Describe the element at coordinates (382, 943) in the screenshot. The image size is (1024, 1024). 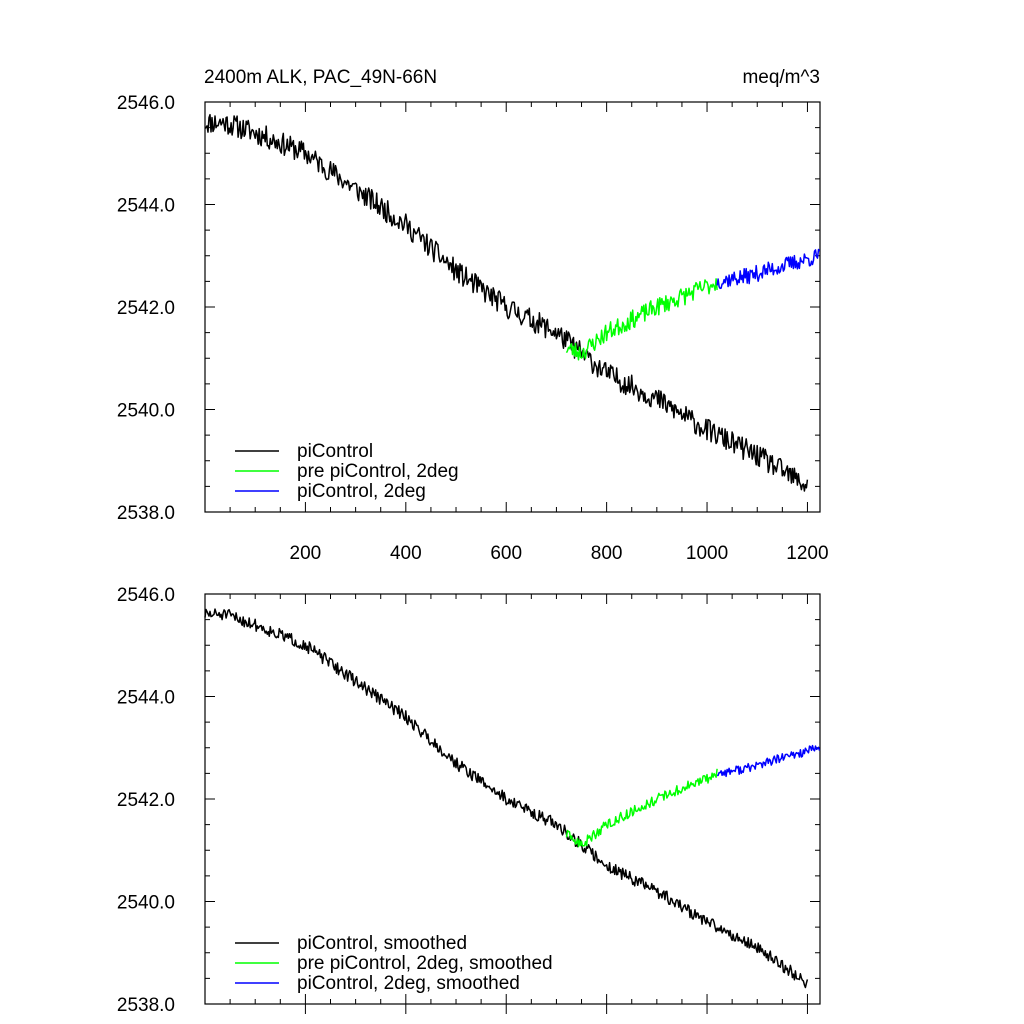
I see `legend-label: piControl, smoothed` at that location.